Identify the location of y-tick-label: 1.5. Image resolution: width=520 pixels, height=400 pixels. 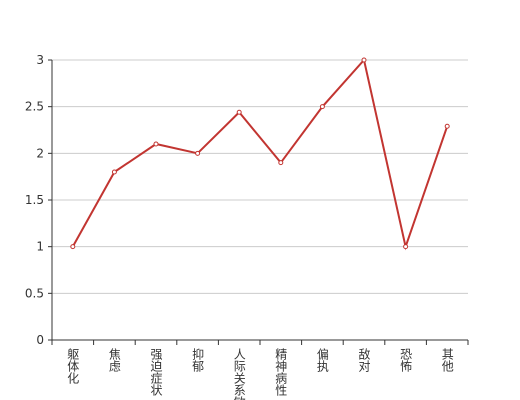
(34, 200).